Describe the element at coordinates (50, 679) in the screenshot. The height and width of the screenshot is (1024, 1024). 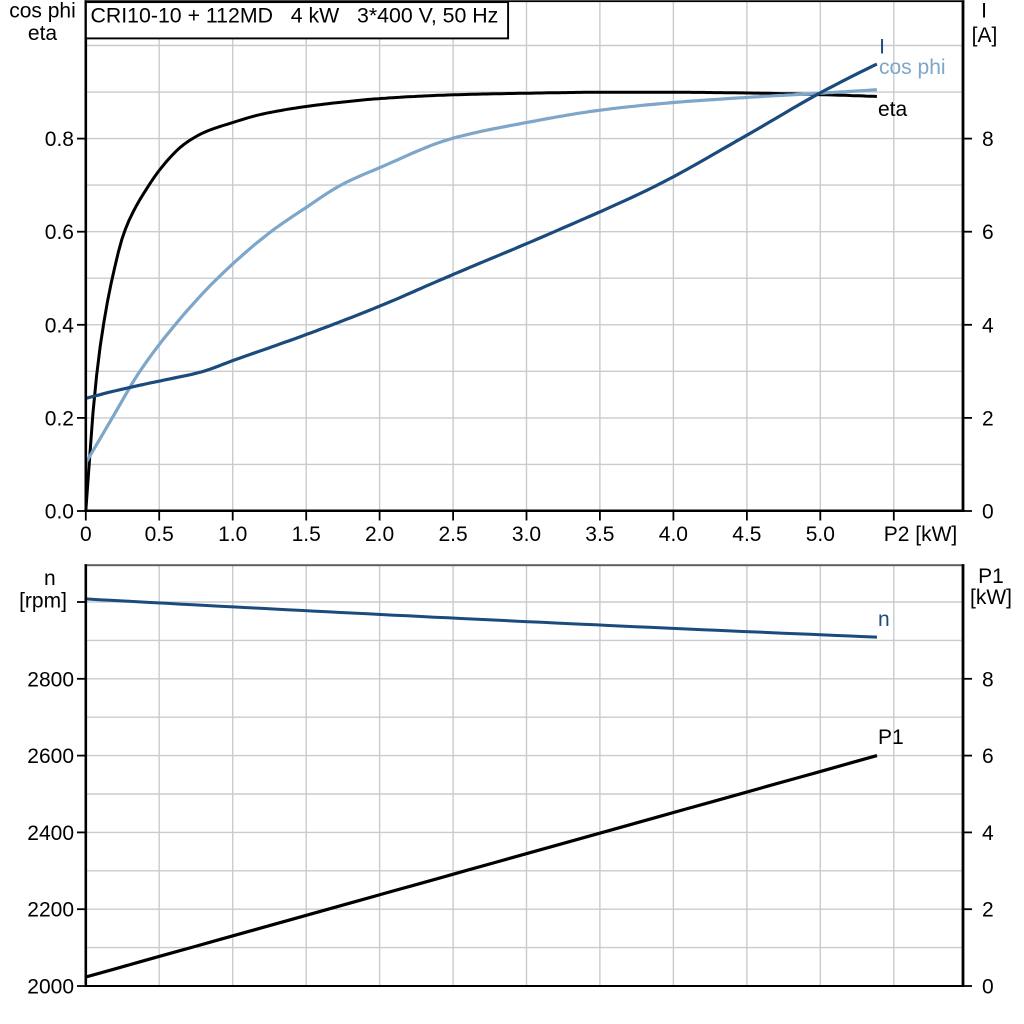
I see `svg-text: 2800` at that location.